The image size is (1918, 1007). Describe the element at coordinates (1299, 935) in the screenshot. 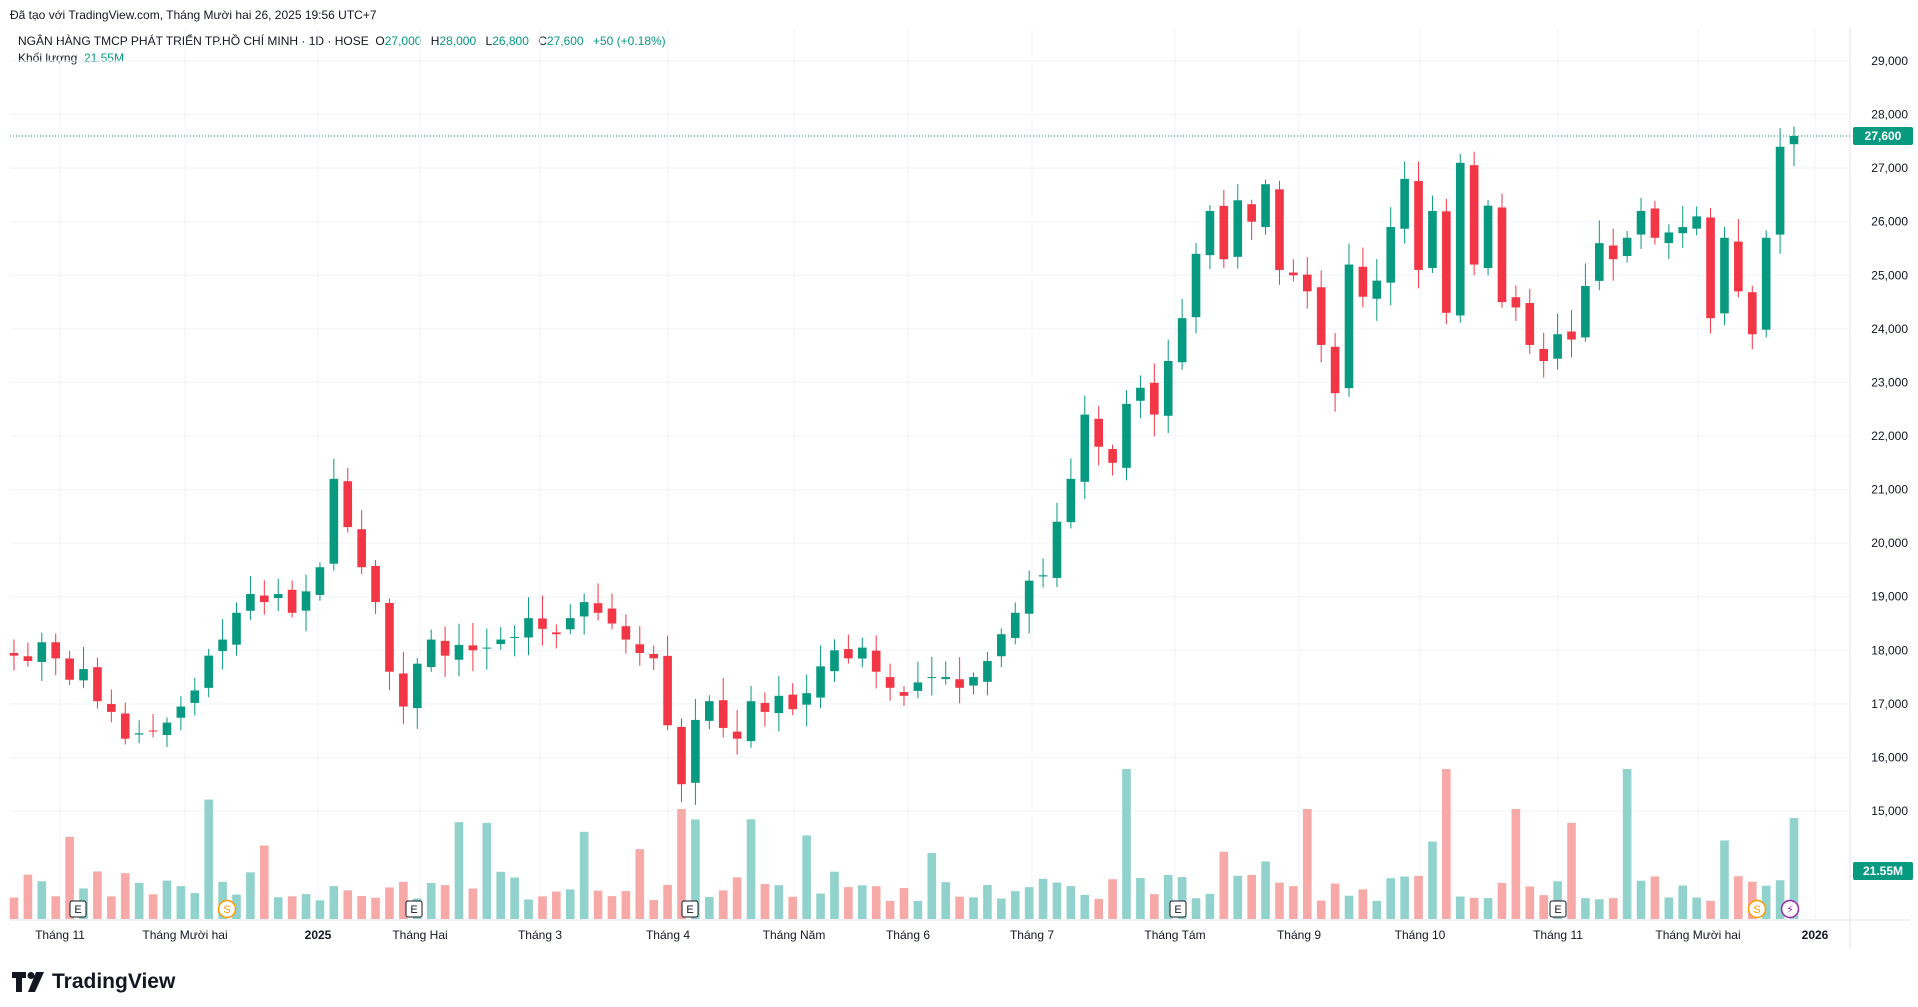

I see `time-tick-label: Tháng 9` at that location.